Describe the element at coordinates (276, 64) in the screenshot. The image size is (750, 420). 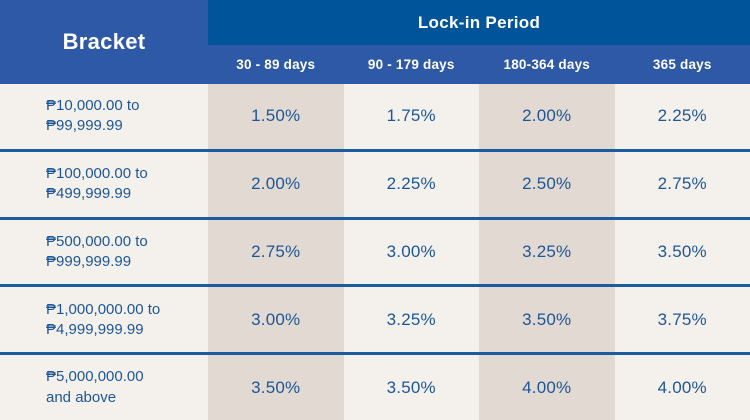
I see `column-header-30-89-days: 30 - 89 days` at that location.